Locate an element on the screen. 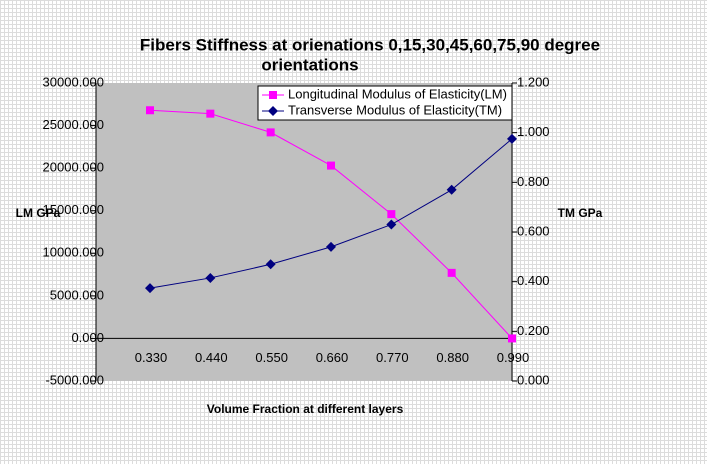 The width and height of the screenshot is (707, 464). y-tick-label: 30000.000 is located at coordinates (73, 81).